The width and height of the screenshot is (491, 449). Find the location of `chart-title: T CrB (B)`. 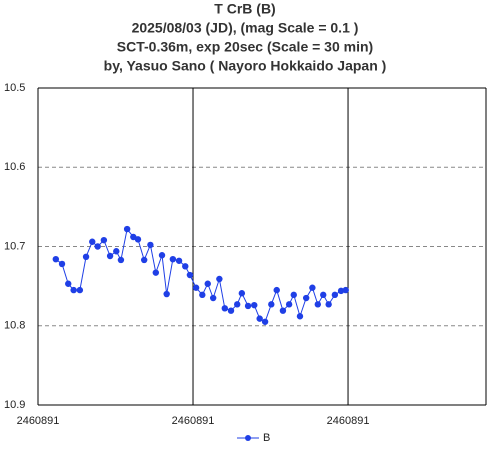

chart-title: T CrB (B) is located at coordinates (244, 9).